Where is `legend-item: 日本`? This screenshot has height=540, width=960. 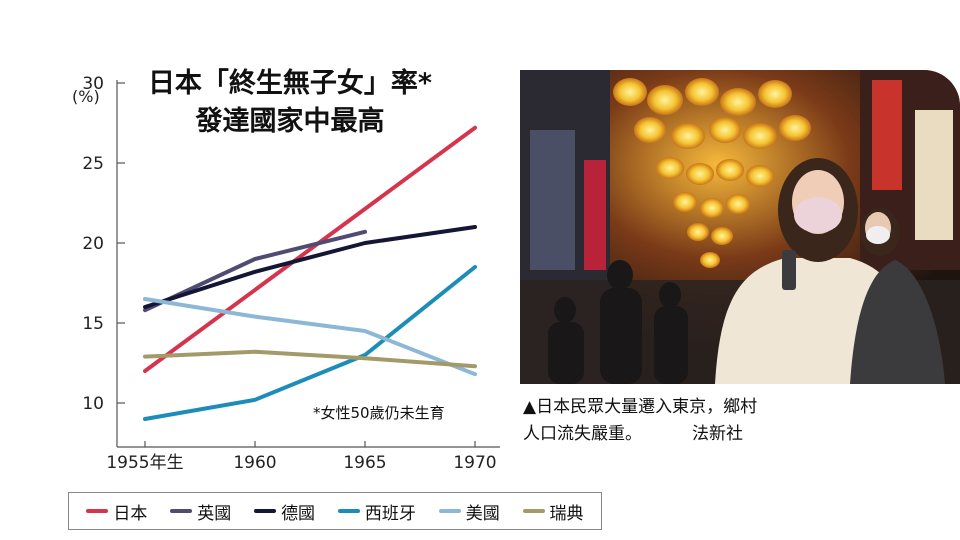
legend-item: 日本 is located at coordinates (116, 511).